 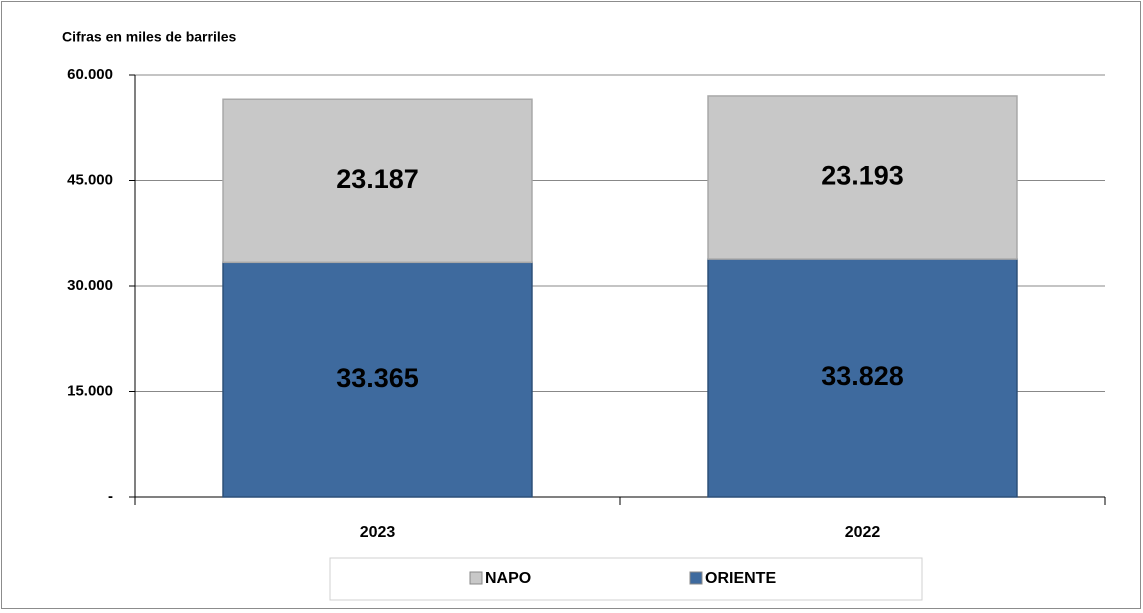 What do you see at coordinates (378, 532) in the screenshot?
I see `x-tick-label: 2023` at bounding box center [378, 532].